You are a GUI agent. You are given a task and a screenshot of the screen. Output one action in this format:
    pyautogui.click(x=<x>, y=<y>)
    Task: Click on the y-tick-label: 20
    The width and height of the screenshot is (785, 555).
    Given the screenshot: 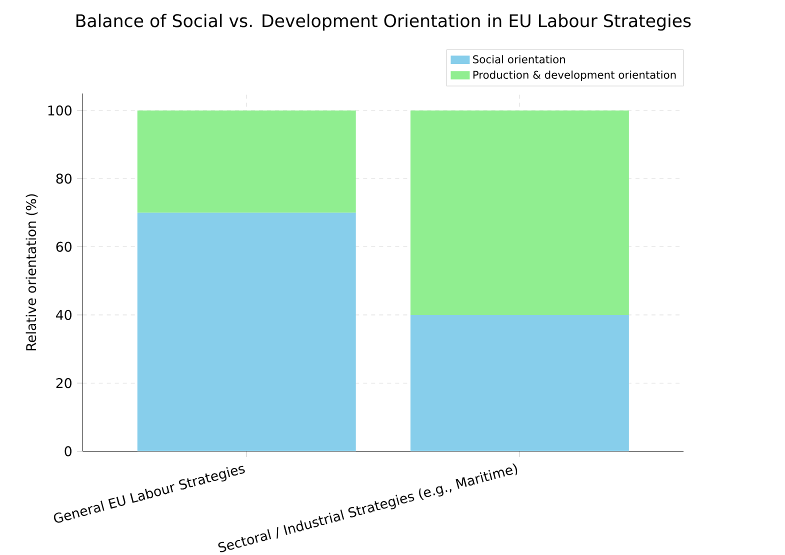 What is the action you would take?
    pyautogui.click(x=64, y=383)
    